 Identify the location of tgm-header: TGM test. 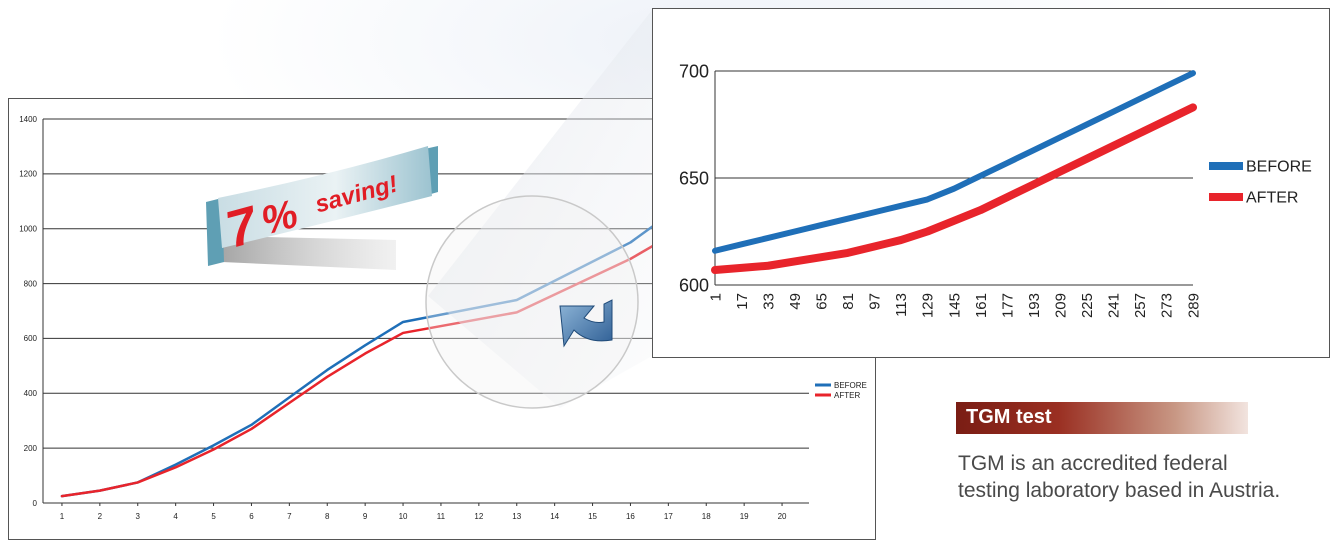
(1102, 418).